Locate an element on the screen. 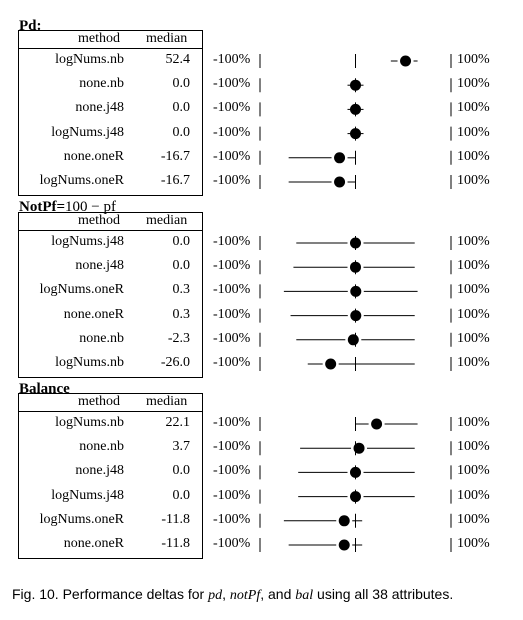  median-value: -16.7 is located at coordinates (175, 156).